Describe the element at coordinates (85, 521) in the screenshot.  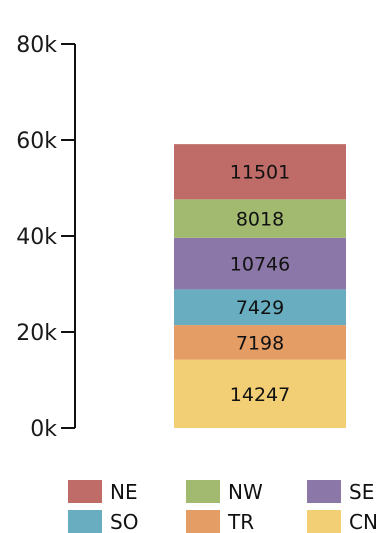
I see `legend-swatch-so` at that location.